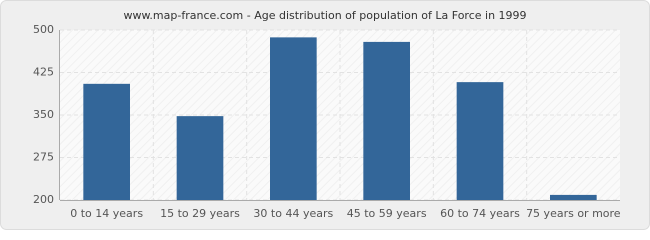  What do you see at coordinates (43, 29) in the screenshot?
I see `y-tick-label: 500` at bounding box center [43, 29].